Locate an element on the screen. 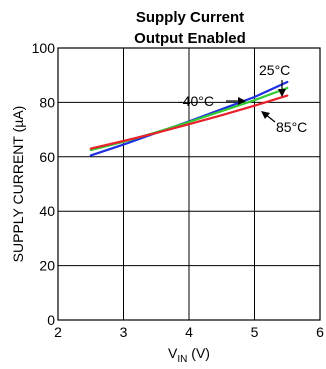 Image resolution: width=326 pixels, height=369 pixels. annotation-minus40c-arrowhead is located at coordinates (242, 101).